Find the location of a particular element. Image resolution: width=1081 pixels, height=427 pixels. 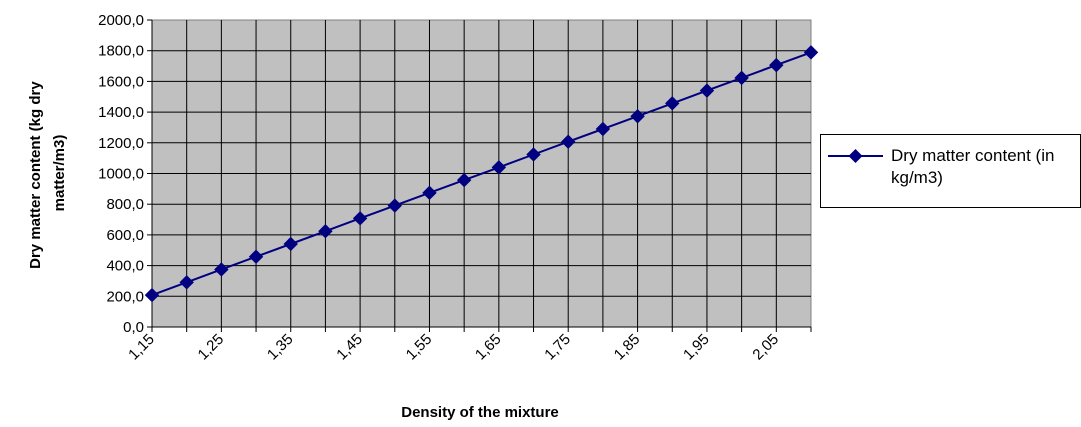

x-tick-label: 2,05 is located at coordinates (765, 347).